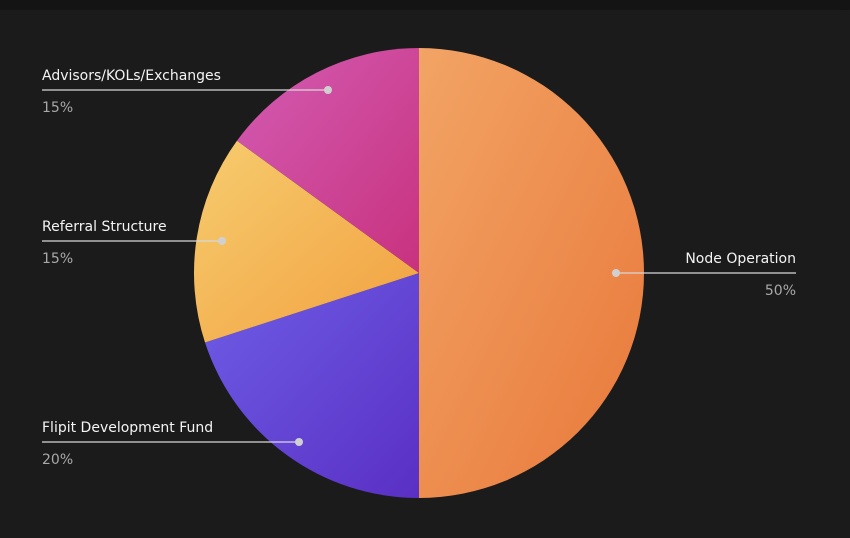 Image resolution: width=850 pixels, height=538 pixels. What do you see at coordinates (425, 5) in the screenshot?
I see `top-bar` at bounding box center [425, 5].